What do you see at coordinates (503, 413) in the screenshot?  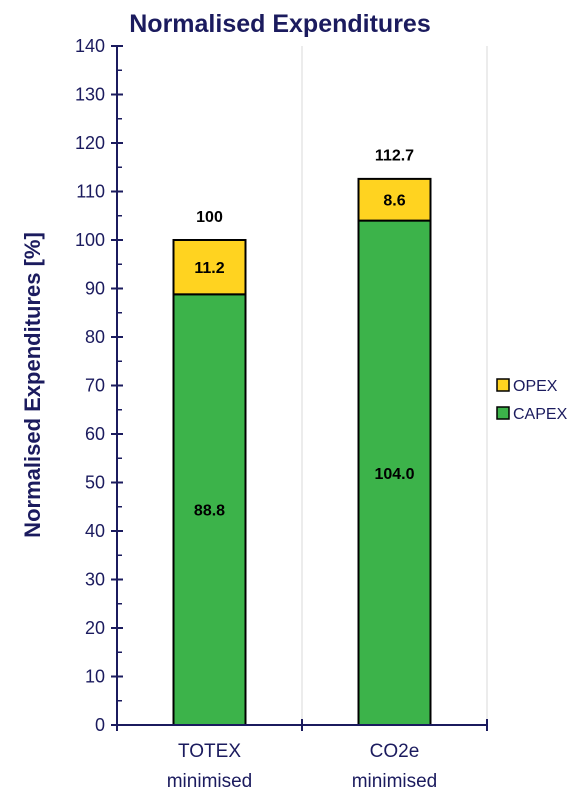 I see `legend-swatch-capex` at bounding box center [503, 413].